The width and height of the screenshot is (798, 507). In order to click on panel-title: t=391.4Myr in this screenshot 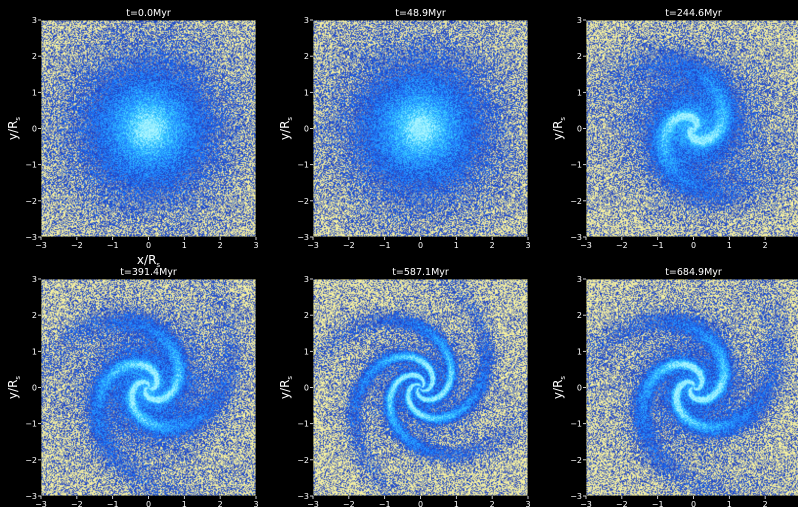, I will do `click(148, 272)`.